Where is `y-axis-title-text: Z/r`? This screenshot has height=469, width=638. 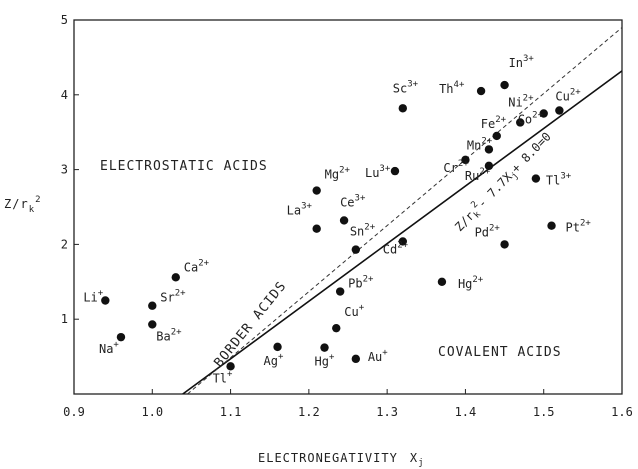 y-axis-title-text: Z/r is located at coordinates (16, 204).